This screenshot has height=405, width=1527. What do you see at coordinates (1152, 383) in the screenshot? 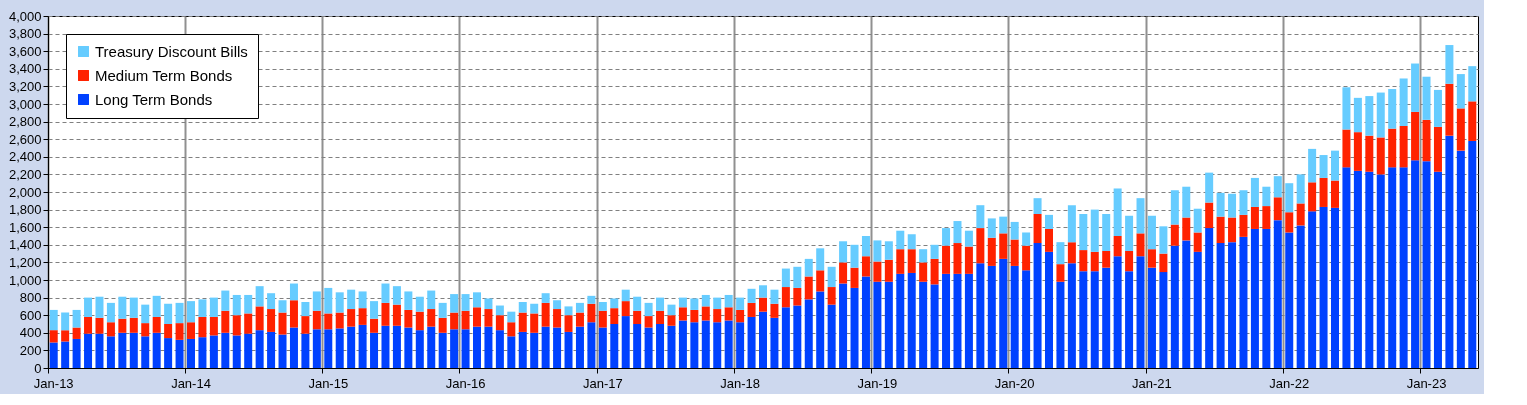
I see `x-tick-label: Jan-21` at bounding box center [1152, 383].